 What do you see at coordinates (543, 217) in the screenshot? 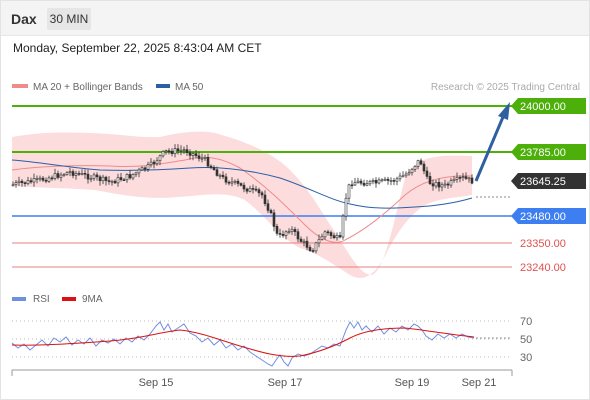
I see `label-23480: 23480.00` at bounding box center [543, 217].